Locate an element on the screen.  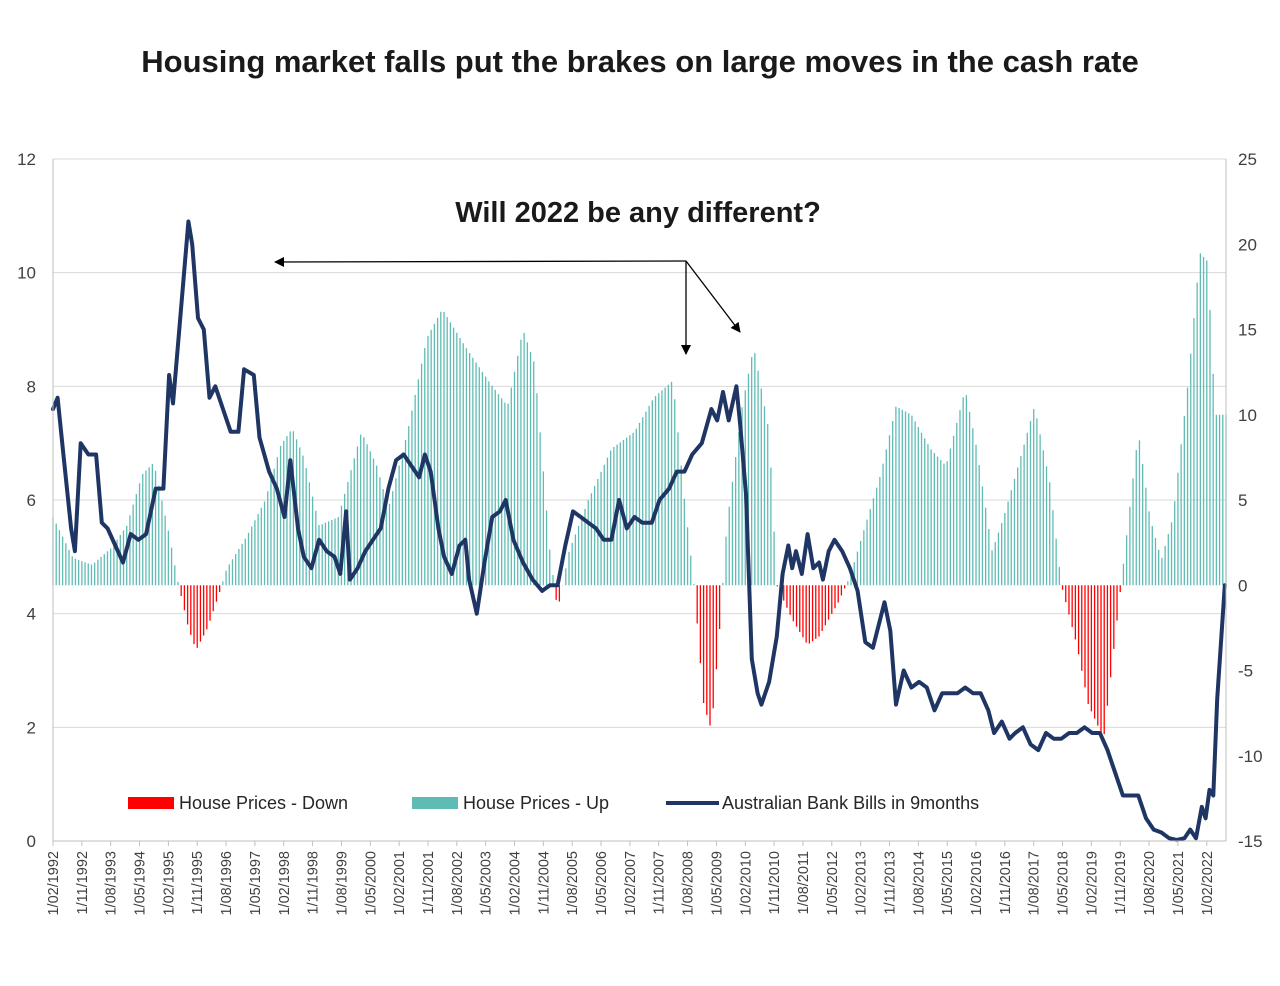
legend-bank-bills-label: Australian Bank Bills in 9months is located at coordinates (850, 803).